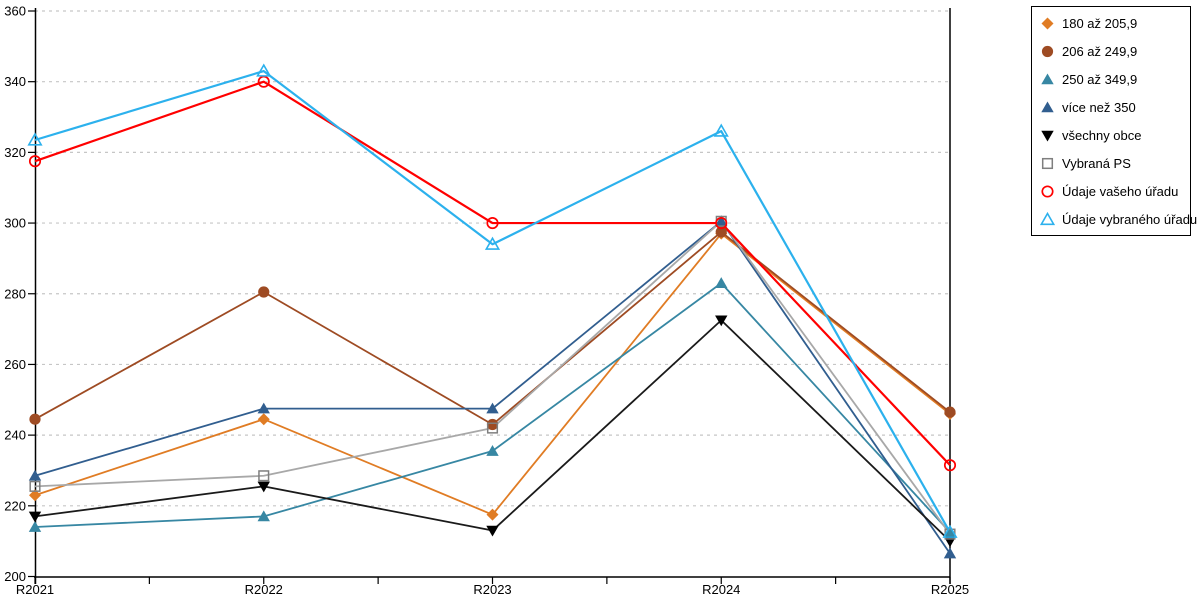 This screenshot has width=1200, height=600. What do you see at coordinates (492, 589) in the screenshot?
I see `x-tick-label: R2023` at bounding box center [492, 589].